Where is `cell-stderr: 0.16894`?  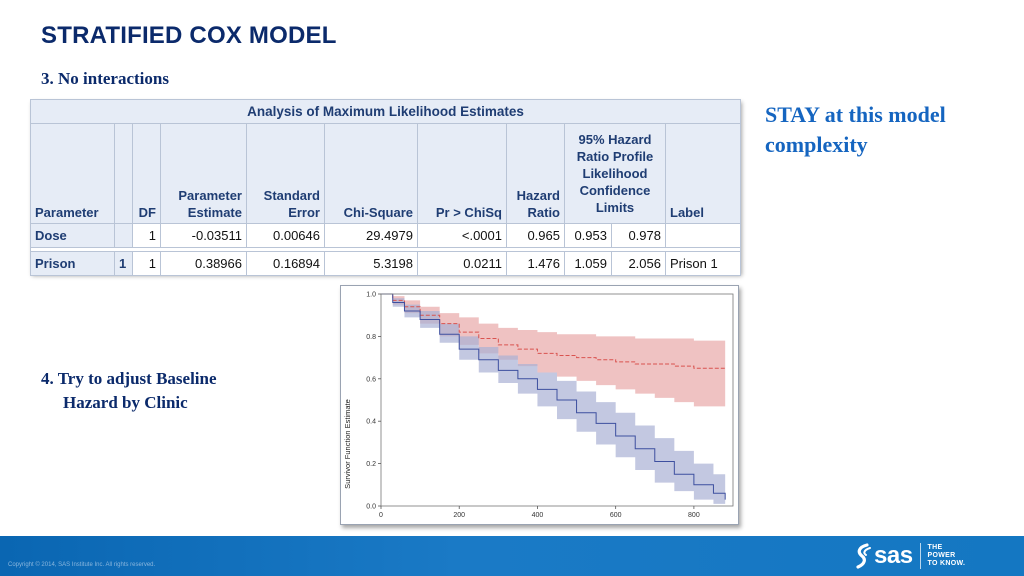
cell-stderr: 0.16894 is located at coordinates (286, 264).